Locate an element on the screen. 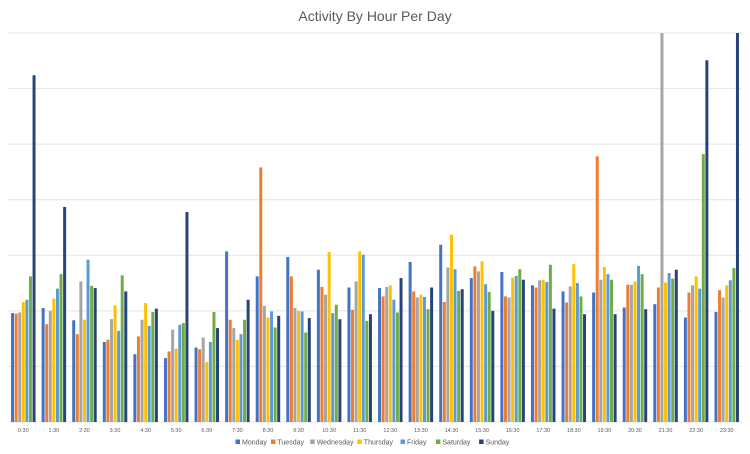 The image size is (750, 454). bar-wednesday-15:30 is located at coordinates (478, 346).